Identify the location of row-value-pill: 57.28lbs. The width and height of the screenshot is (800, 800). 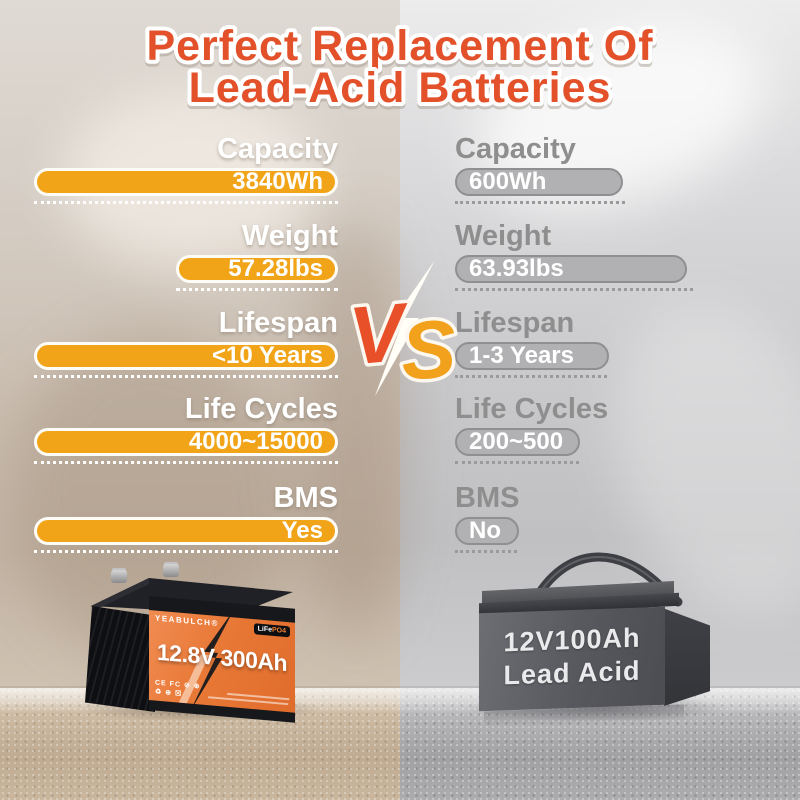
(257, 269).